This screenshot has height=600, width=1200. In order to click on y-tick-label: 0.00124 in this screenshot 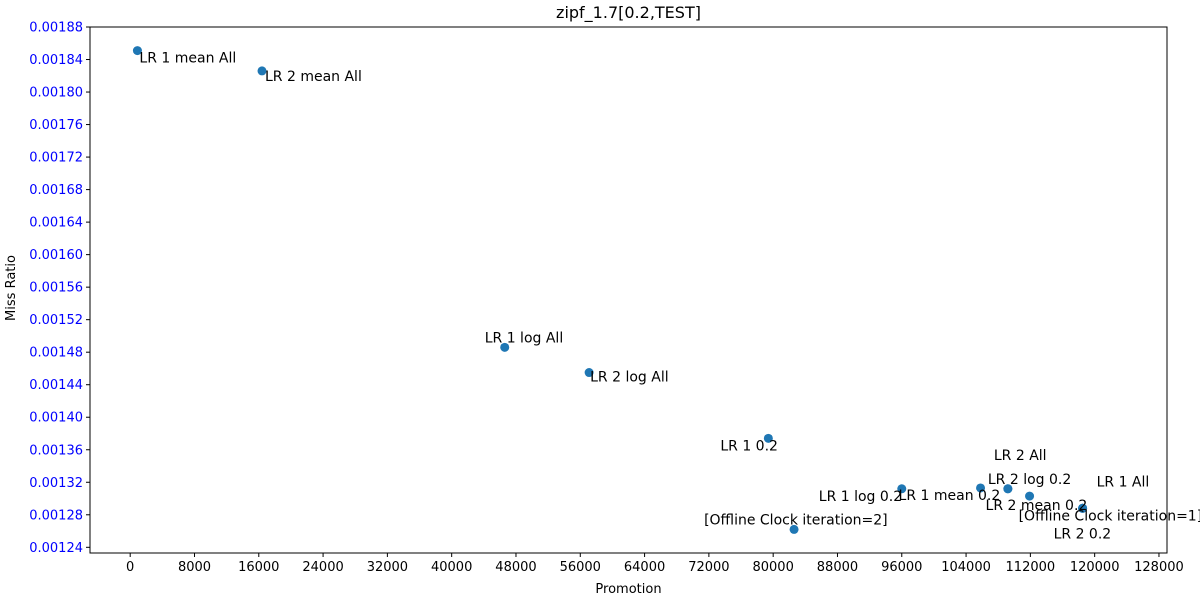, I will do `click(56, 548)`.